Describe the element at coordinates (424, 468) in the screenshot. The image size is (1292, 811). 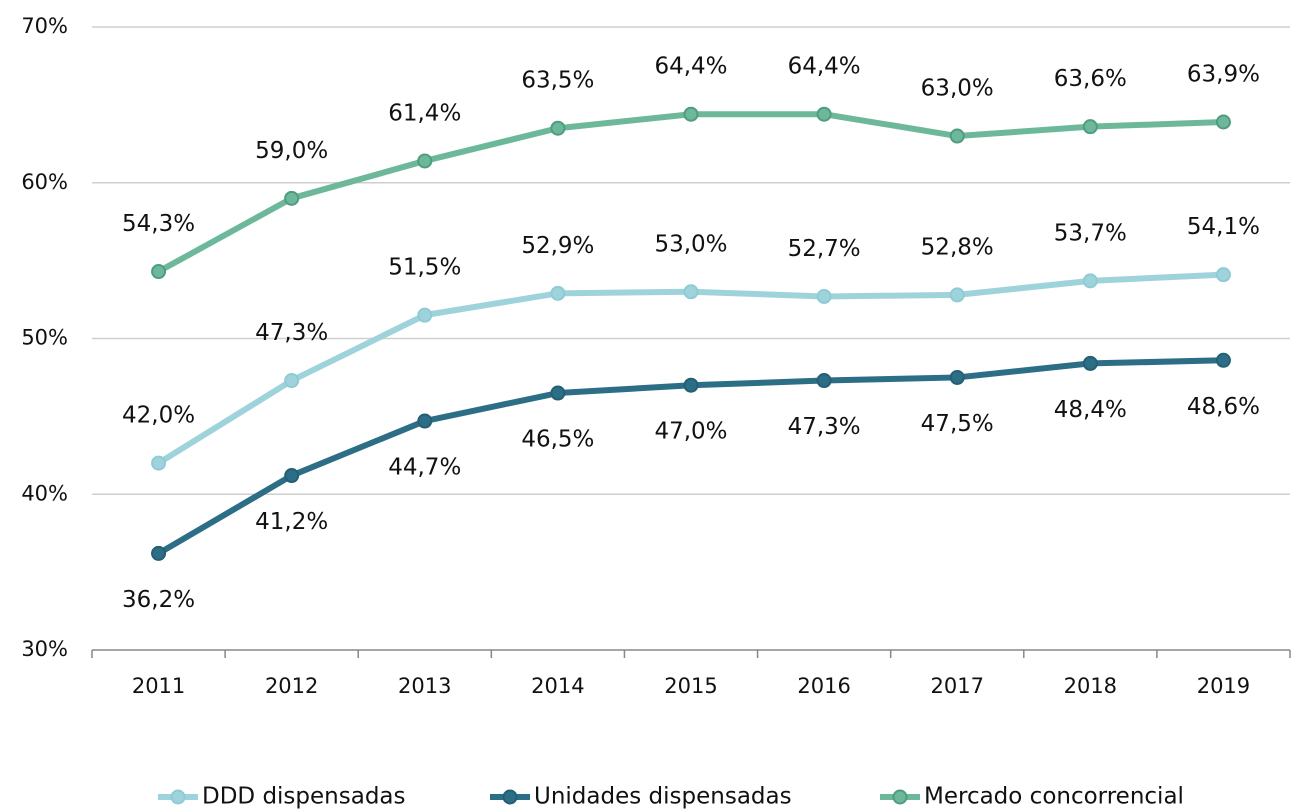
I see `data-label: 44,7%` at that location.